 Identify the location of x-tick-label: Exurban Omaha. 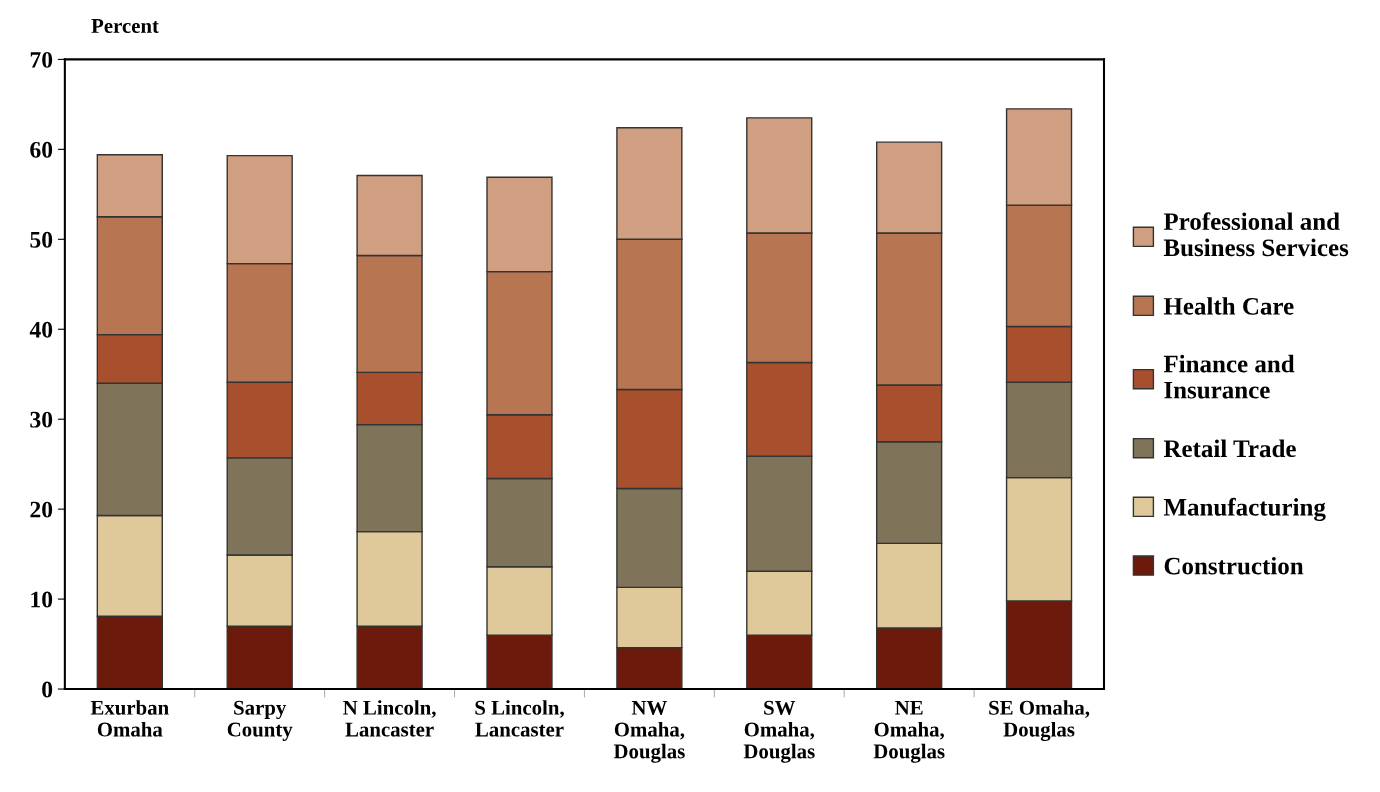
(129, 718).